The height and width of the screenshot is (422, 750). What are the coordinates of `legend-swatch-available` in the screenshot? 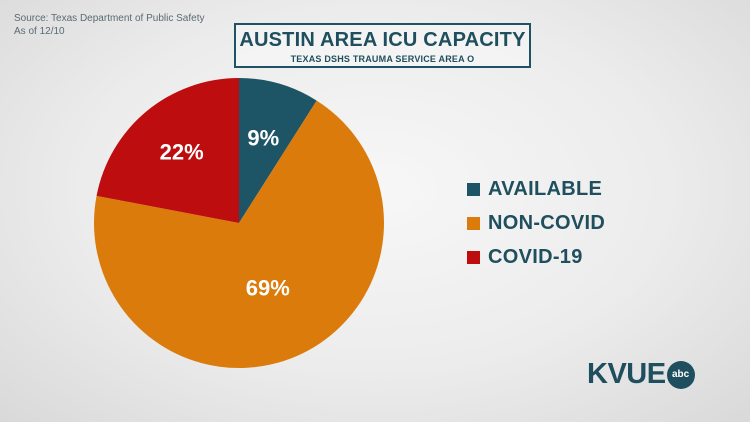 It's located at (473, 189).